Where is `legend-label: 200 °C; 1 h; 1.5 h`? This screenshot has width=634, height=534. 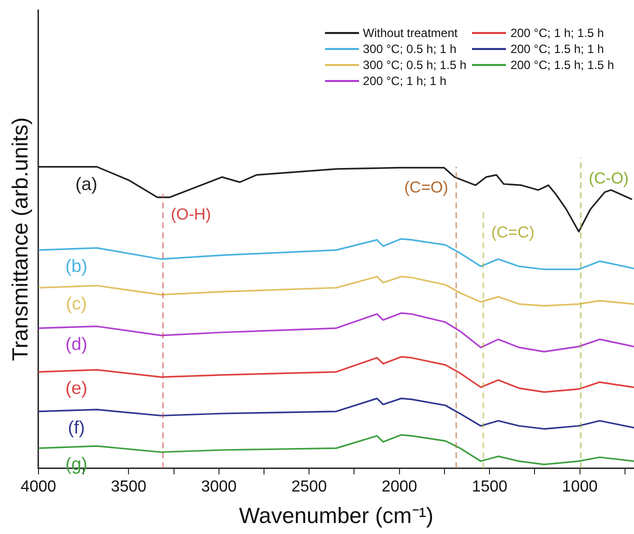
legend-label: 200 °C; 1 h; 1.5 h is located at coordinates (557, 33).